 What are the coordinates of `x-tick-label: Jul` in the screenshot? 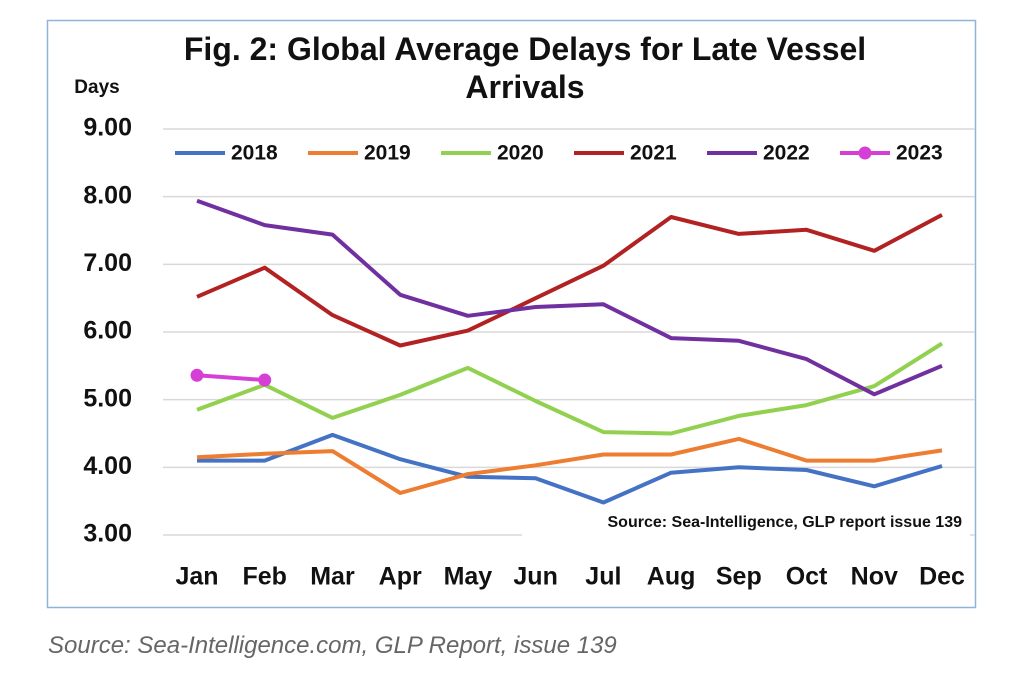 It's located at (603, 577).